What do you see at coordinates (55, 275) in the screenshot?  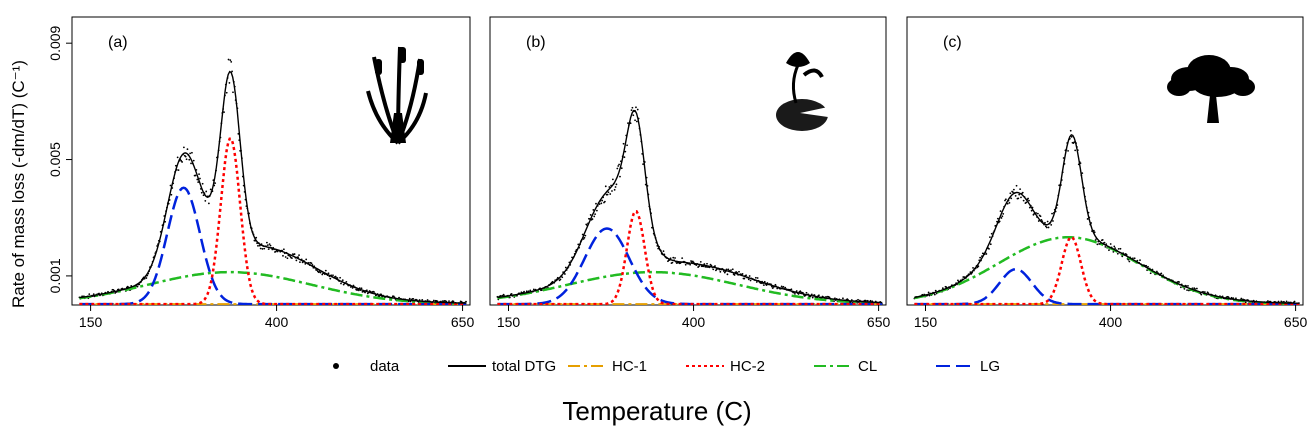 I see `y-tick-label: 0.001` at bounding box center [55, 275].